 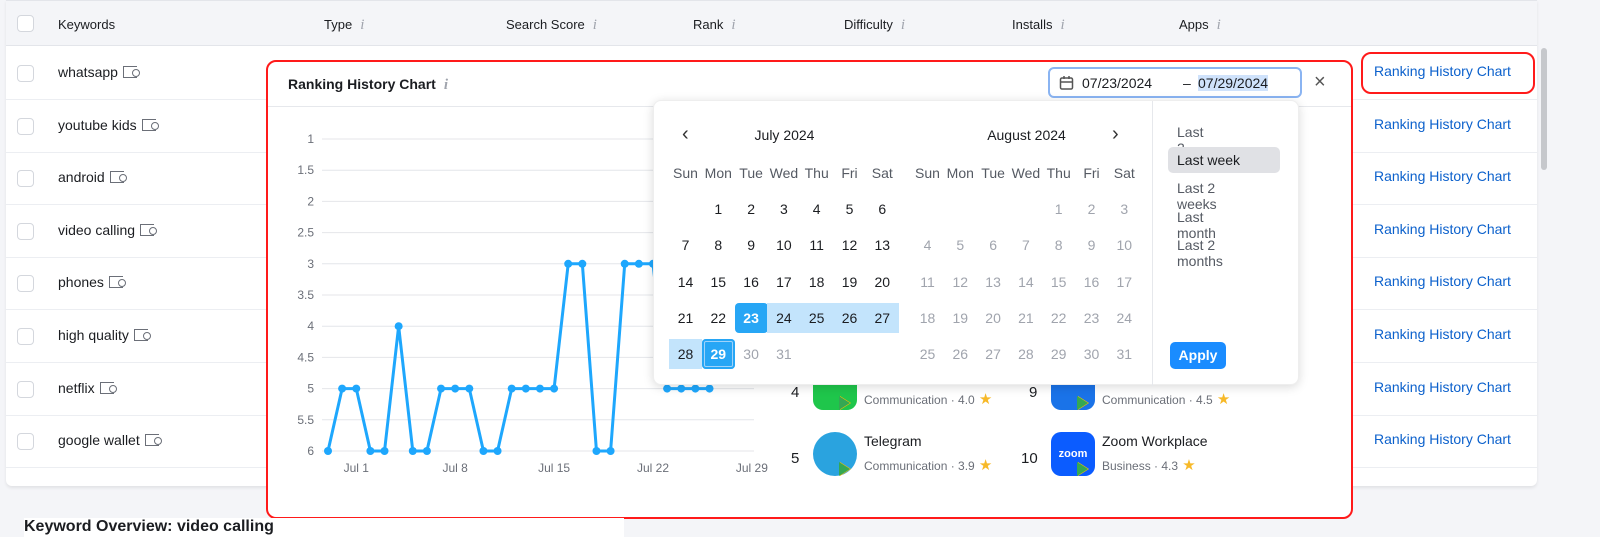 What do you see at coordinates (685, 245) in the screenshot?
I see `calendar-day: 7` at bounding box center [685, 245].